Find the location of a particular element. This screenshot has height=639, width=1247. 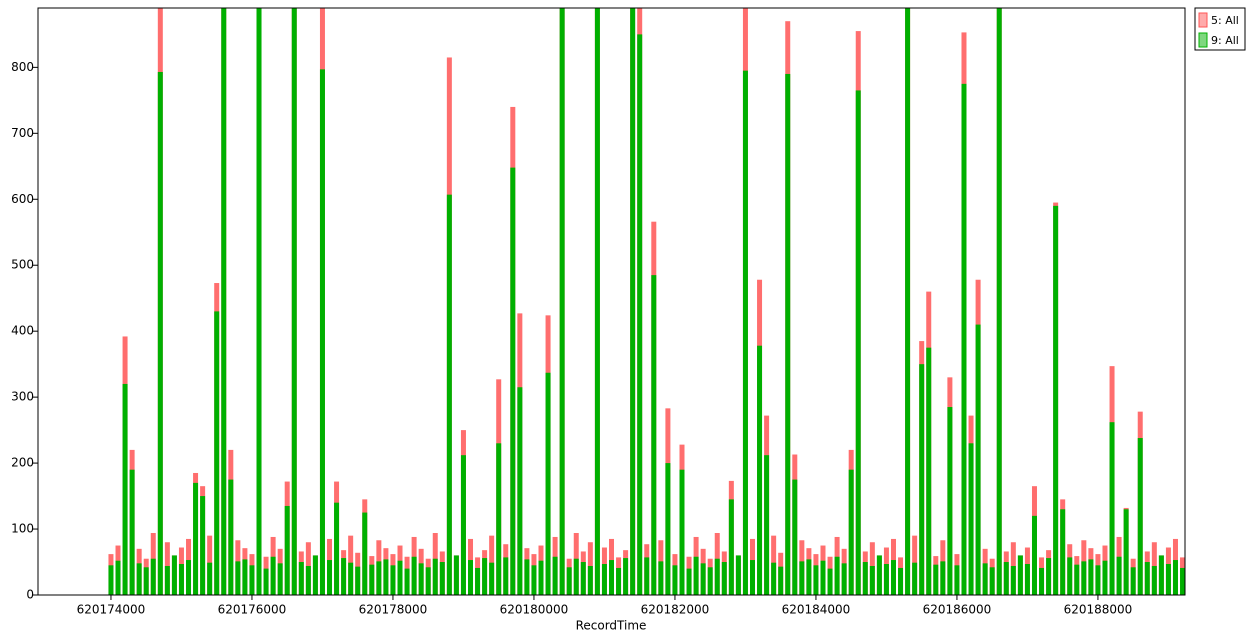

legend: 5: All 9: All is located at coordinates (1220, 29).